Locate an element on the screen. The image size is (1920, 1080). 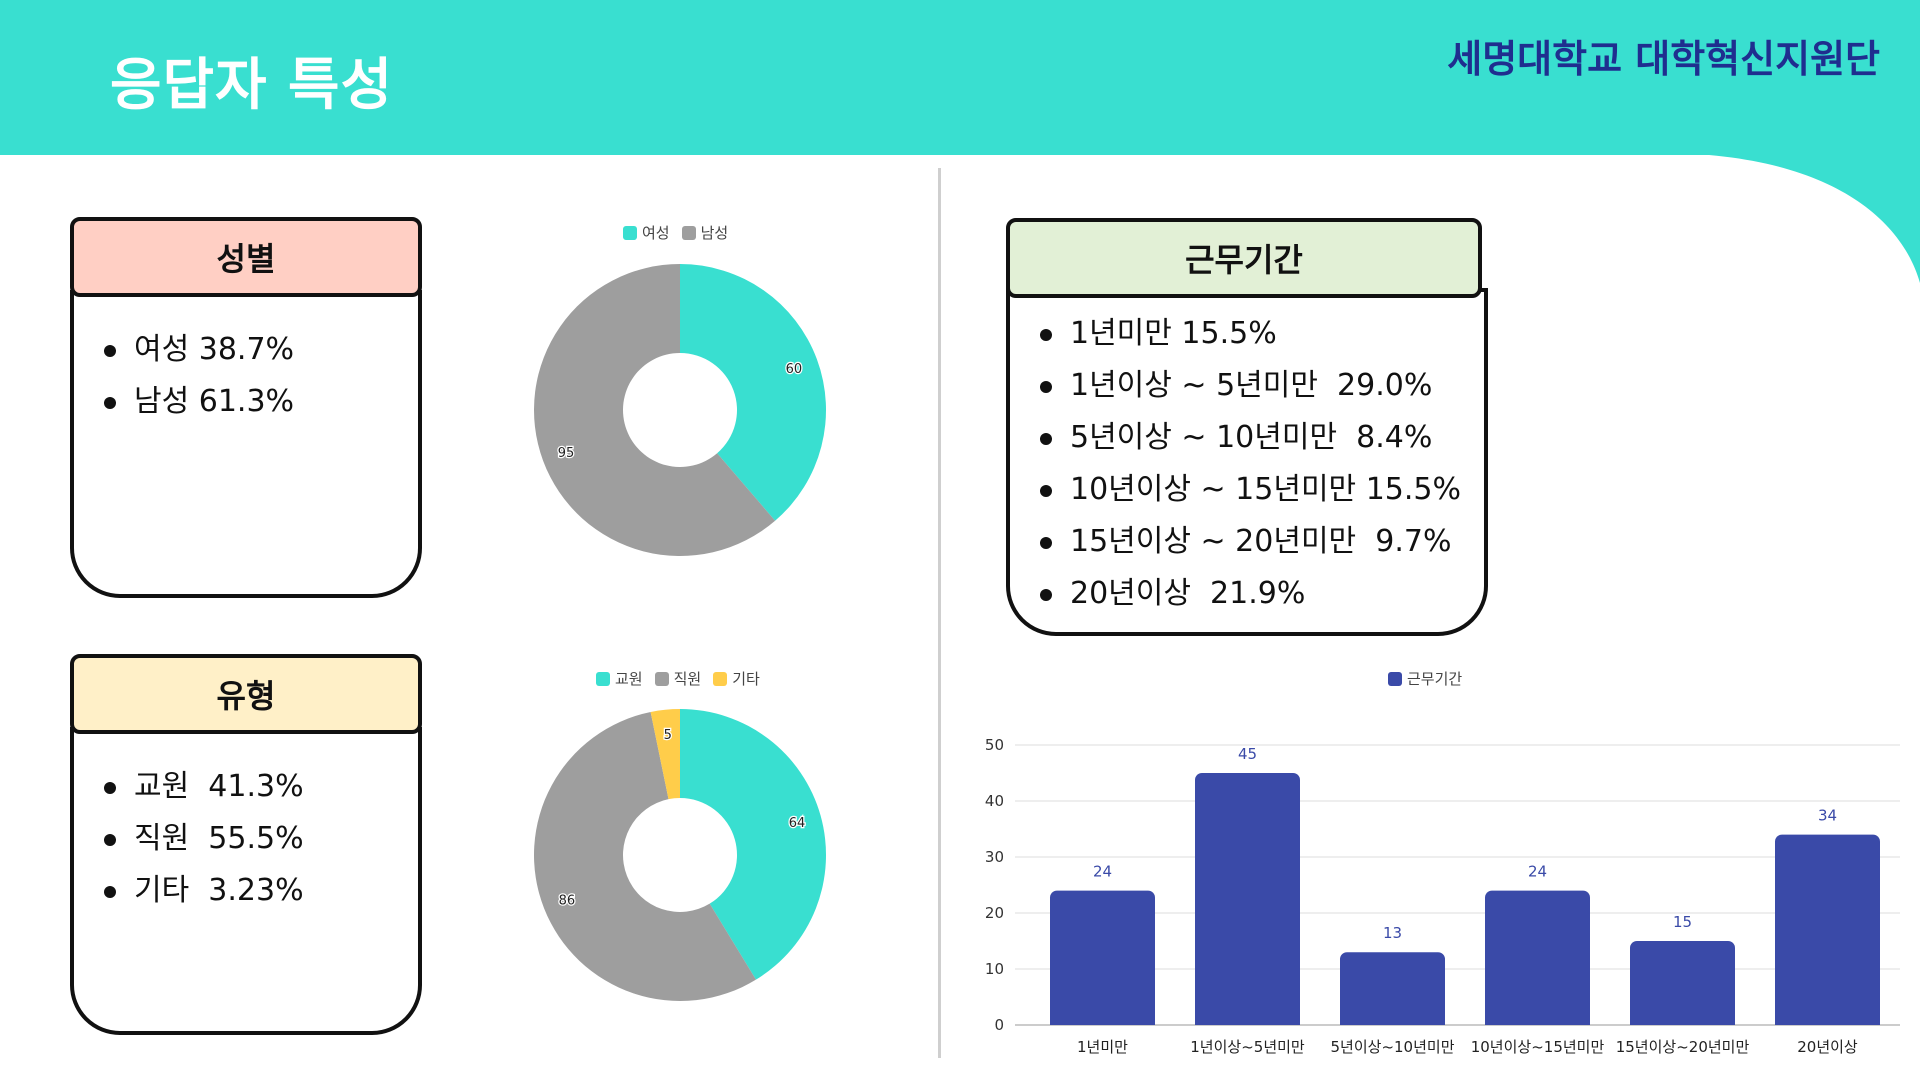
x-tick-label: 1년미만 is located at coordinates (1102, 1047).